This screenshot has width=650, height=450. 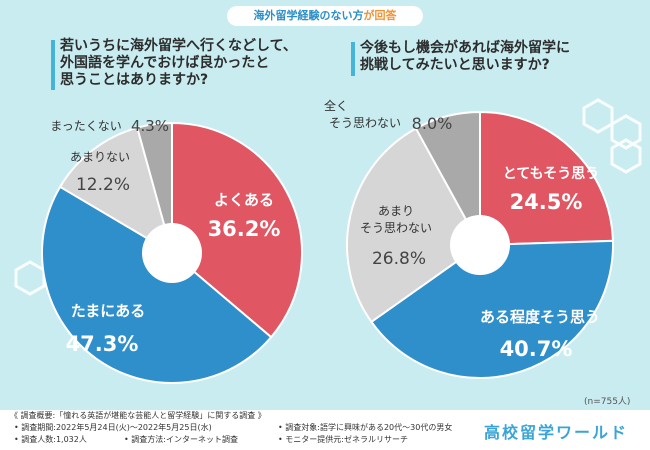 What do you see at coordinates (536, 349) in the screenshot?
I see `right-value-c2: 40.7%` at bounding box center [536, 349].